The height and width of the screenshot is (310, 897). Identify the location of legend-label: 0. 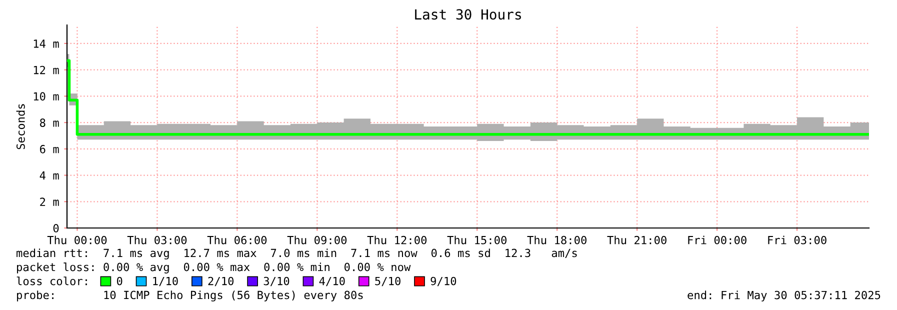
(119, 281).